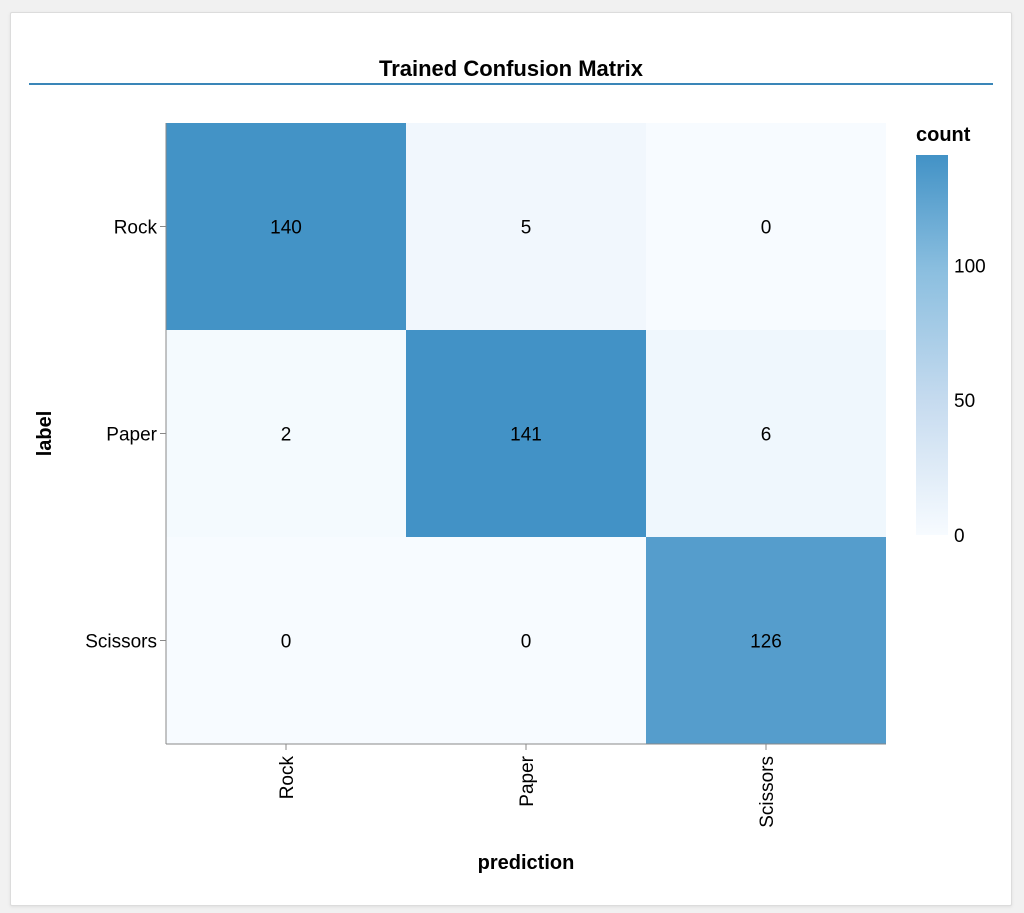 This screenshot has width=1024, height=913. What do you see at coordinates (136, 228) in the screenshot?
I see `y-tick-label: Rock` at bounding box center [136, 228].